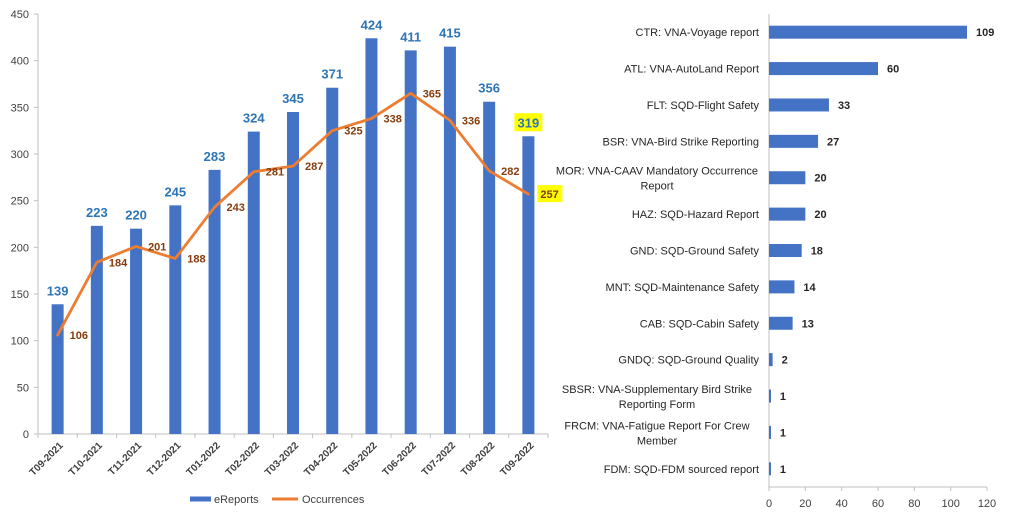  Describe the element at coordinates (20, 202) in the screenshot. I see `y-tick-label: 250` at that location.